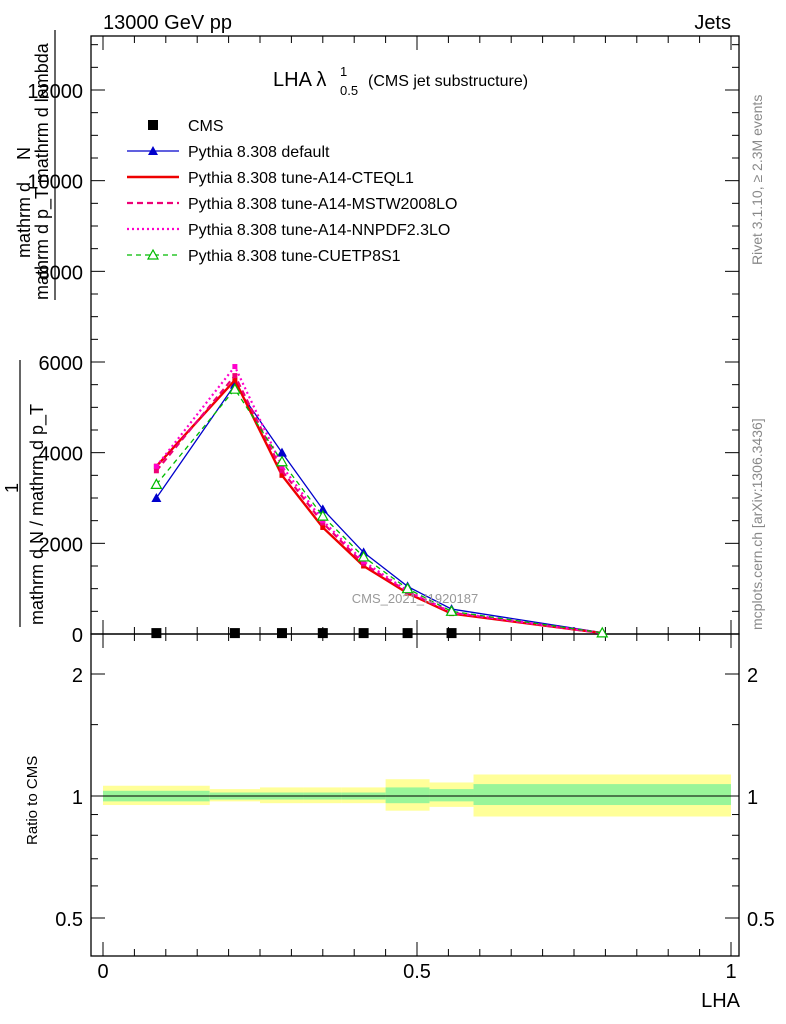 The width and height of the screenshot is (786, 1024). What do you see at coordinates (721, 1001) in the screenshot?
I see `x-axis-label: LHA` at bounding box center [721, 1001].